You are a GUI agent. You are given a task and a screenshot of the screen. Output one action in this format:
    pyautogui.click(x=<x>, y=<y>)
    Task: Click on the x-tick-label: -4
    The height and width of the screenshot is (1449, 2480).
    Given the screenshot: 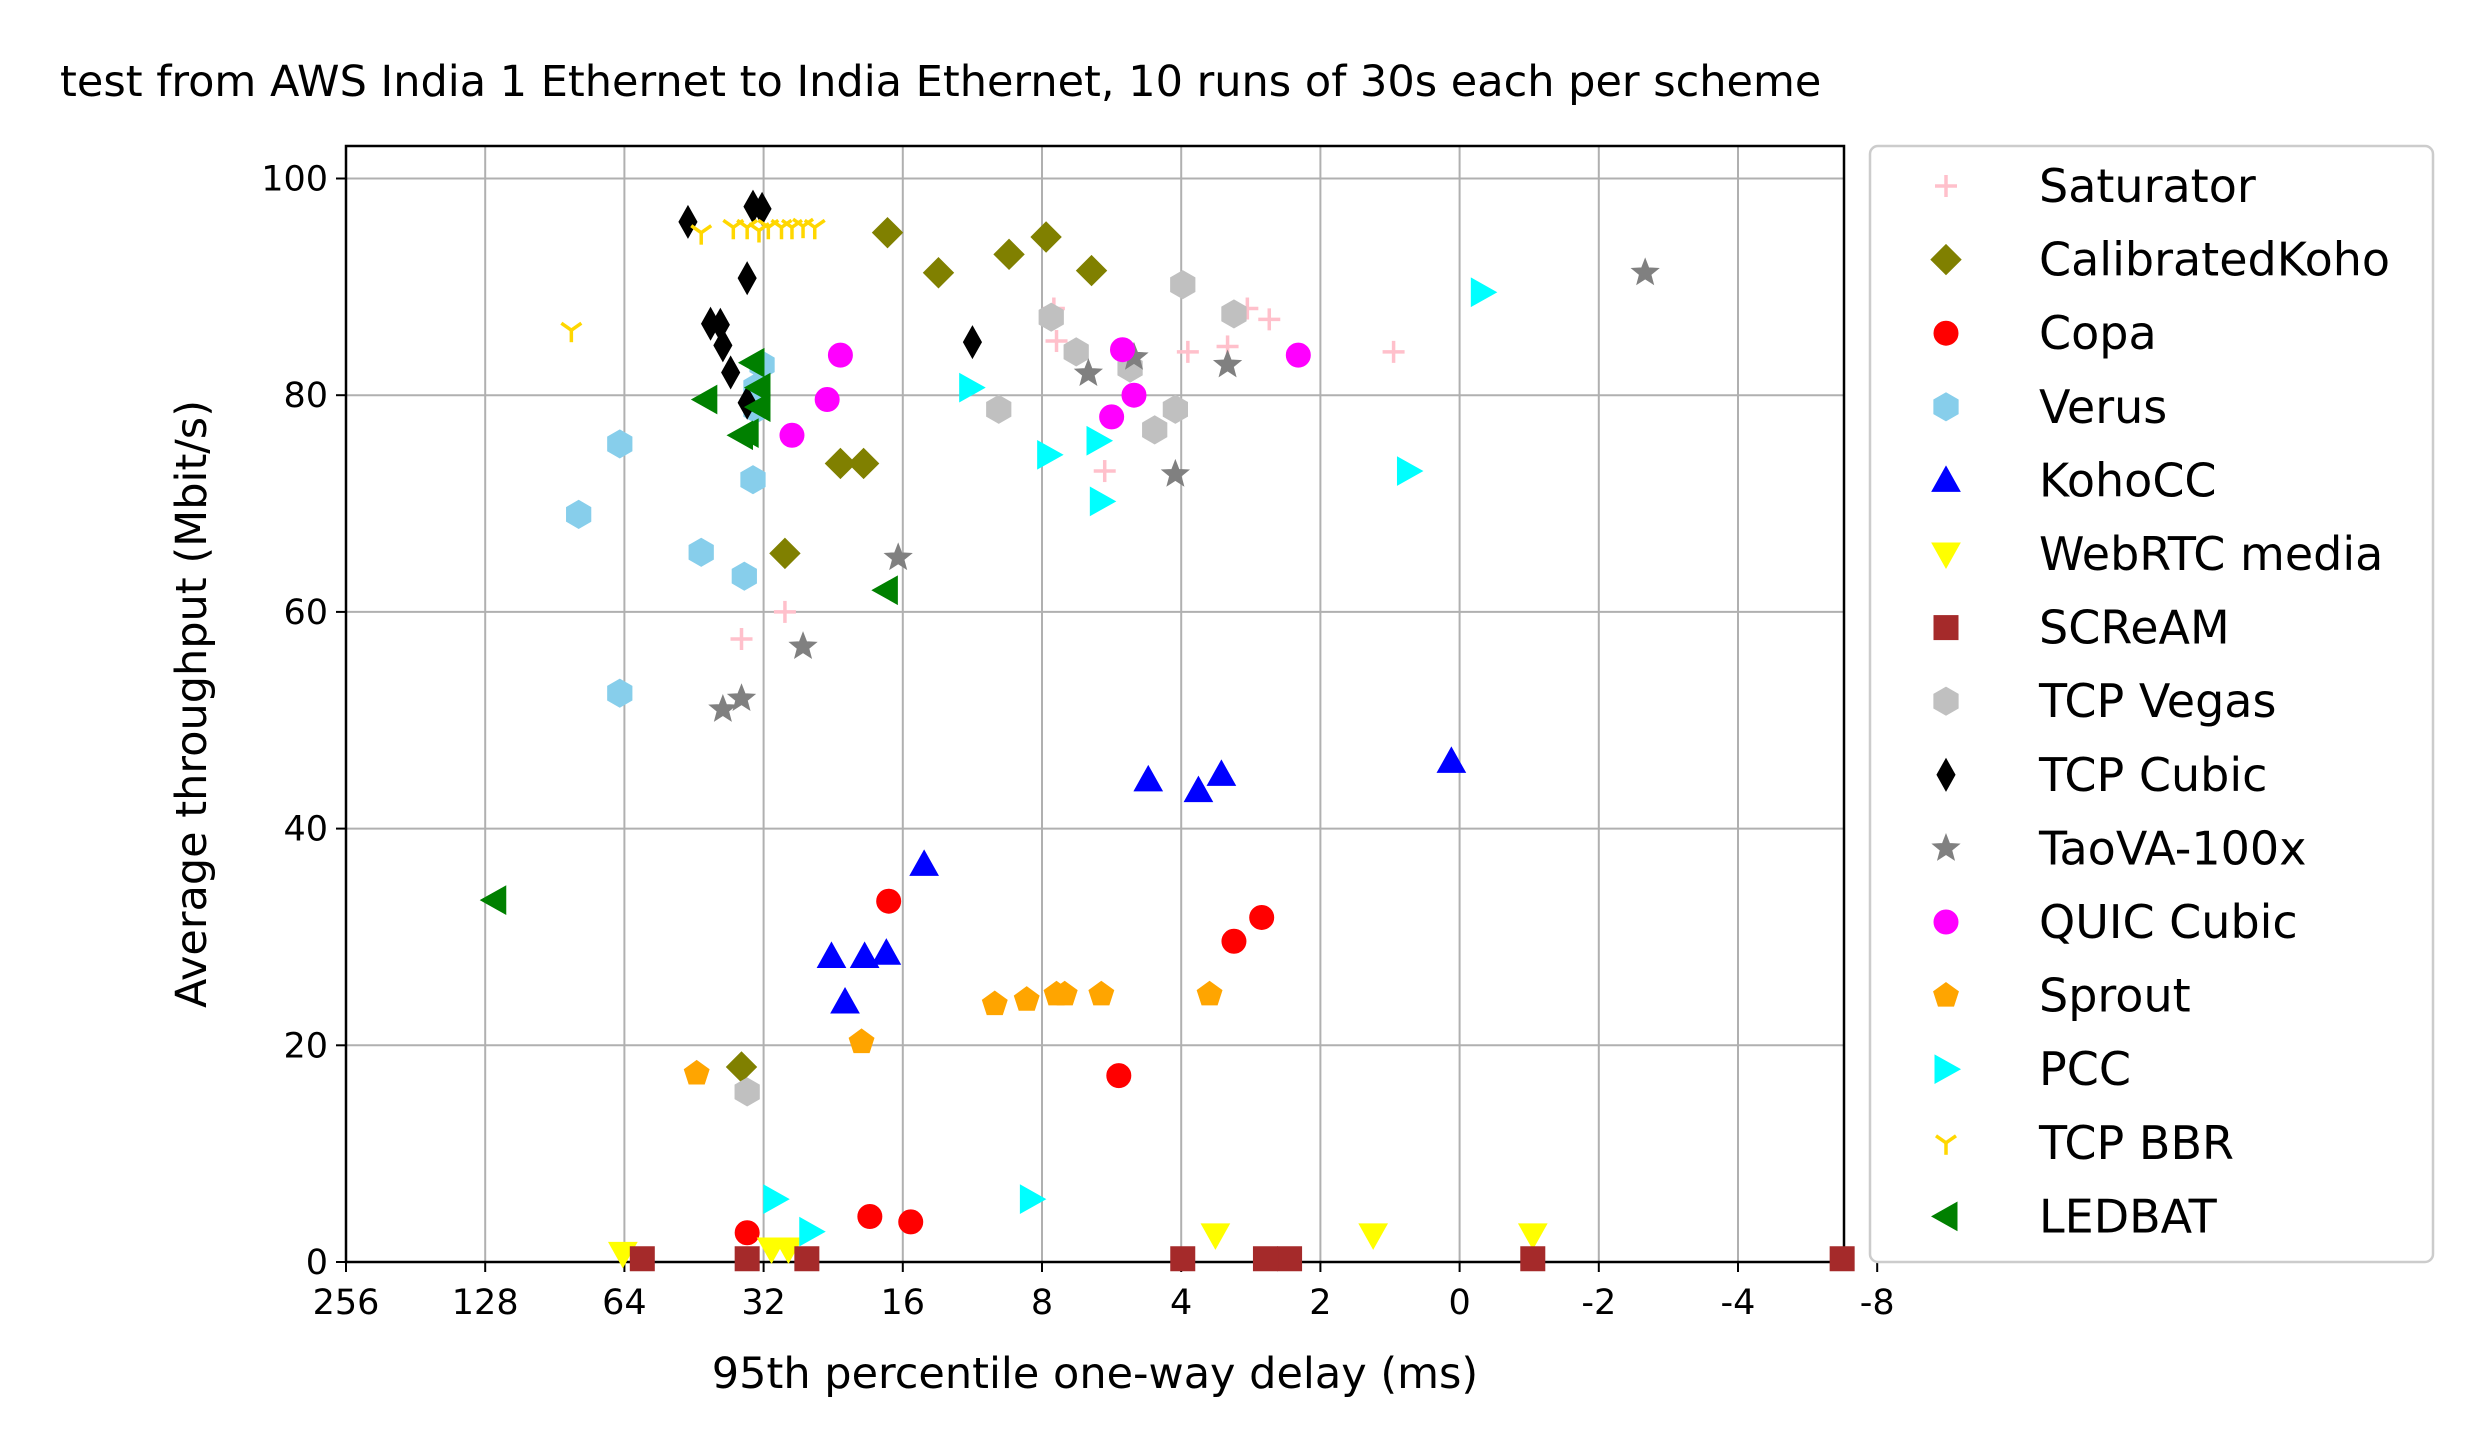 What is the action you would take?
    pyautogui.click(x=1738, y=1303)
    